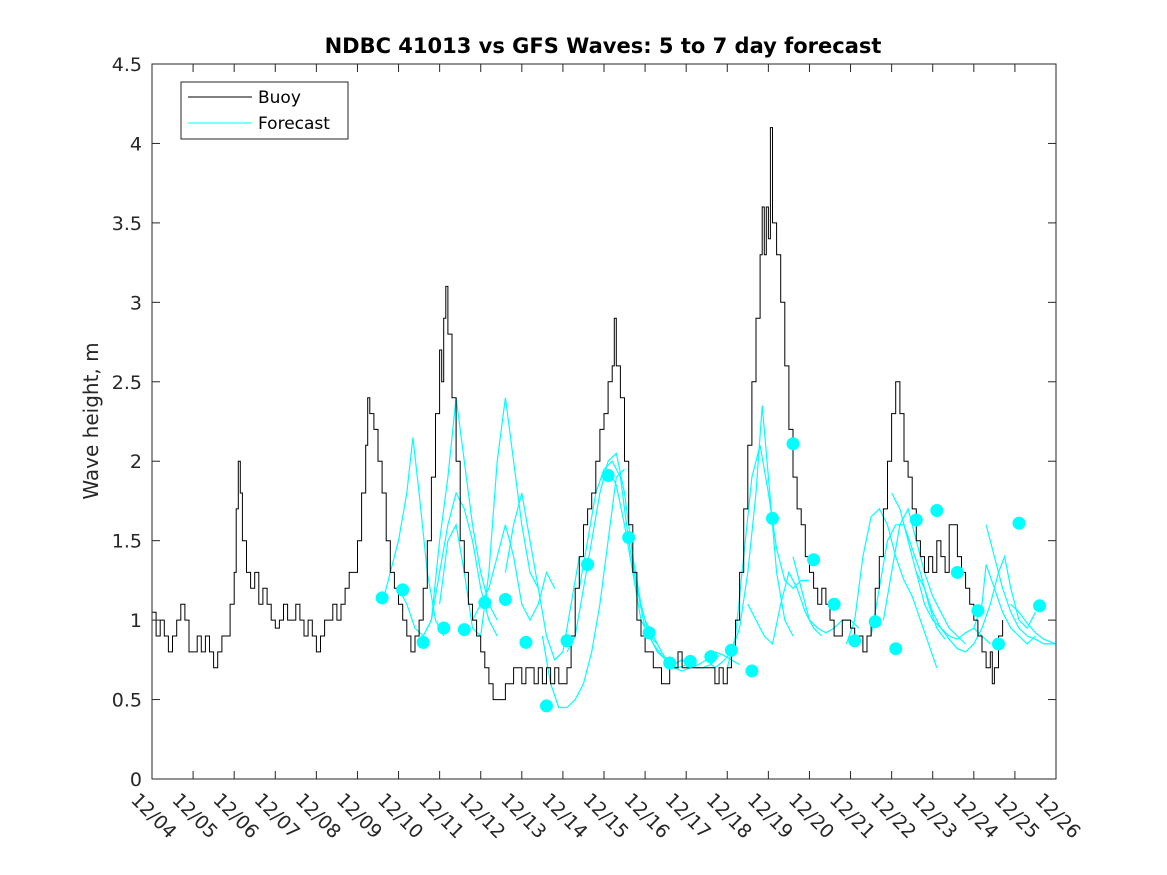 This screenshot has height=875, width=1167. I want to click on x-tick-label: 12/06, so click(236, 816).